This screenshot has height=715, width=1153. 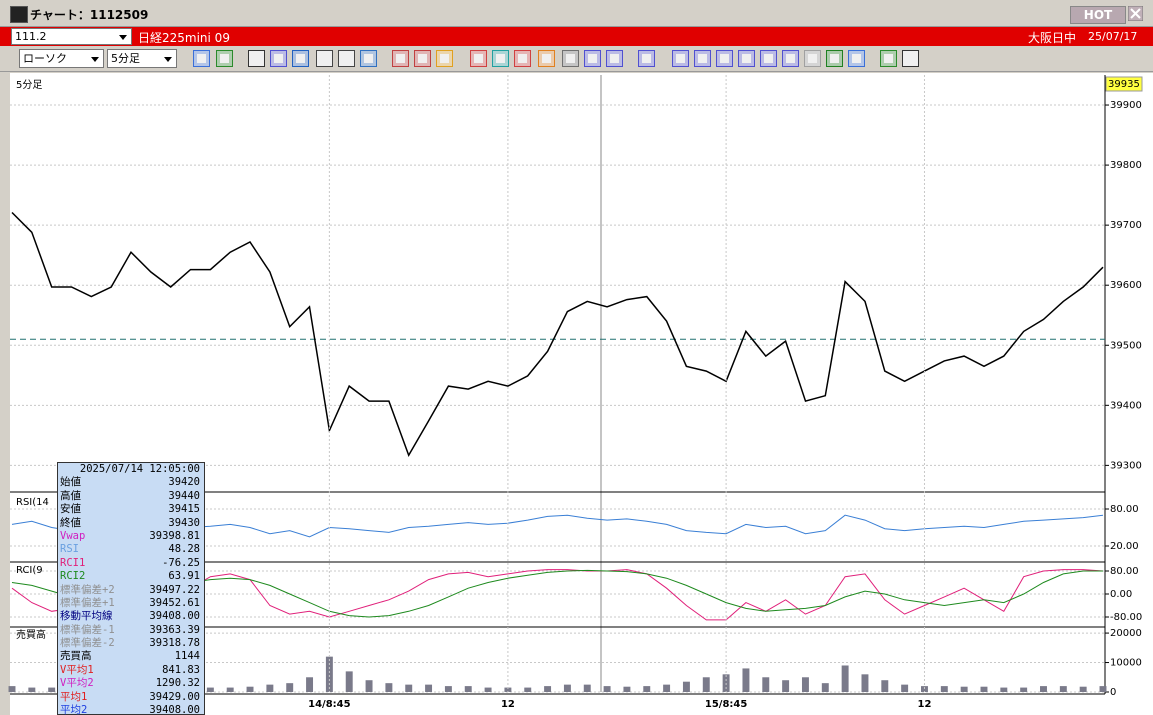 I want to click on info-value: 39452.61, so click(x=174, y=602).